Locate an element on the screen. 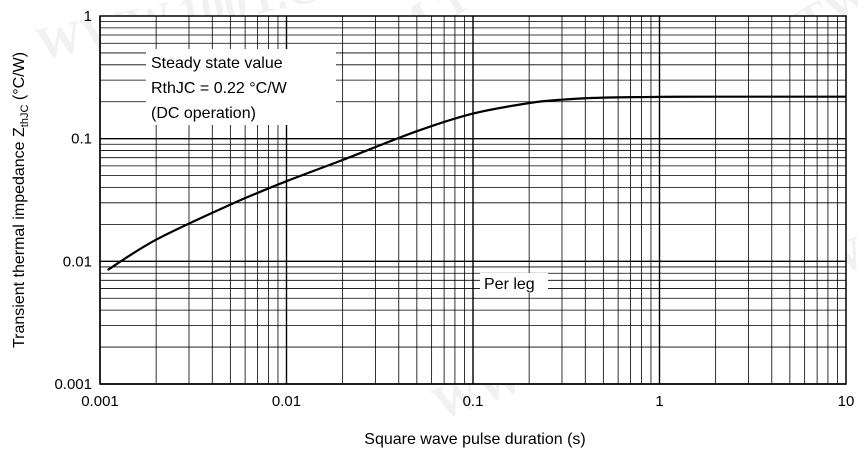 The image size is (858, 451). x-axis-title: Square wave pulse duration (s) is located at coordinates (474, 439).